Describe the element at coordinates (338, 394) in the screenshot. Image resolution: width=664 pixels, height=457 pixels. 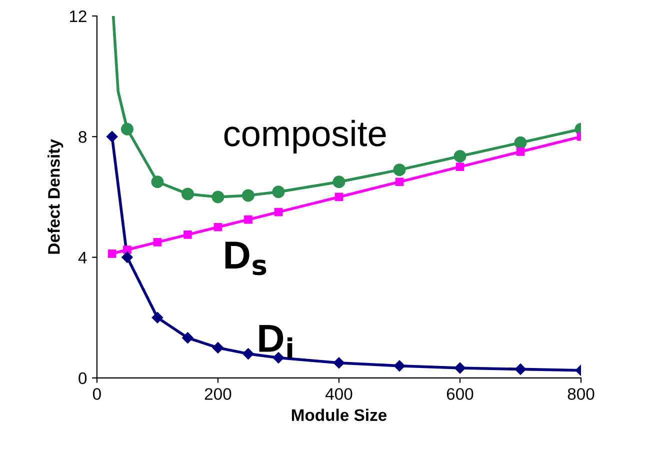
I see `x-tick-label: 400` at that location.